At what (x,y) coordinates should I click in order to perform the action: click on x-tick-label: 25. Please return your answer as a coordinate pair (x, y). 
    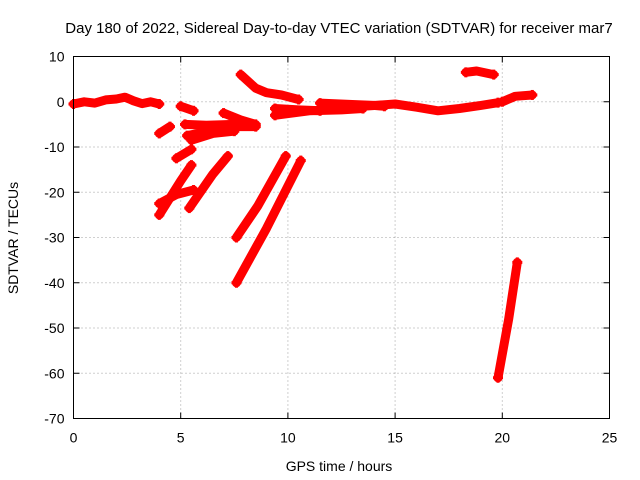
    Looking at the image, I should click on (610, 438).